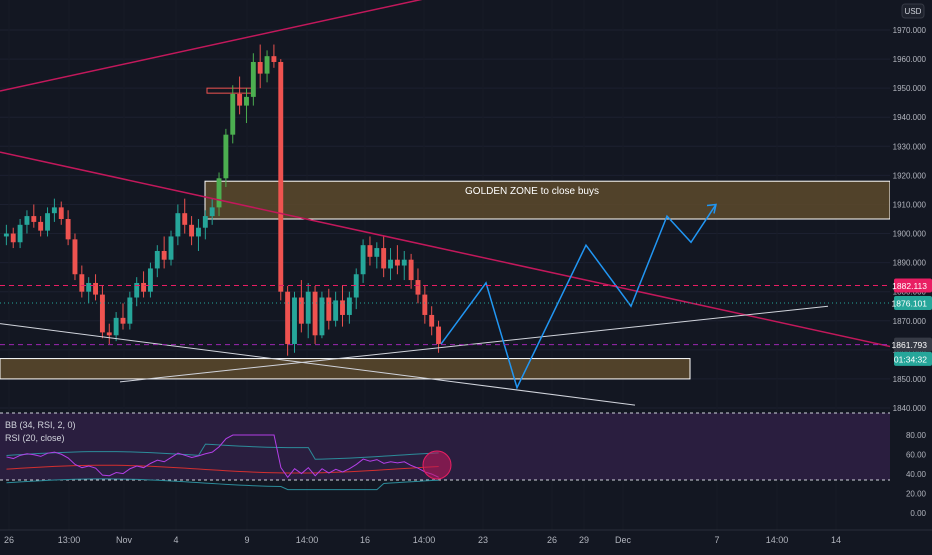 Image resolution: width=932 pixels, height=555 pixels. What do you see at coordinates (40, 425) in the screenshot?
I see `bb-indicator-label: BB (34, RSI, 2, 0)` at bounding box center [40, 425].